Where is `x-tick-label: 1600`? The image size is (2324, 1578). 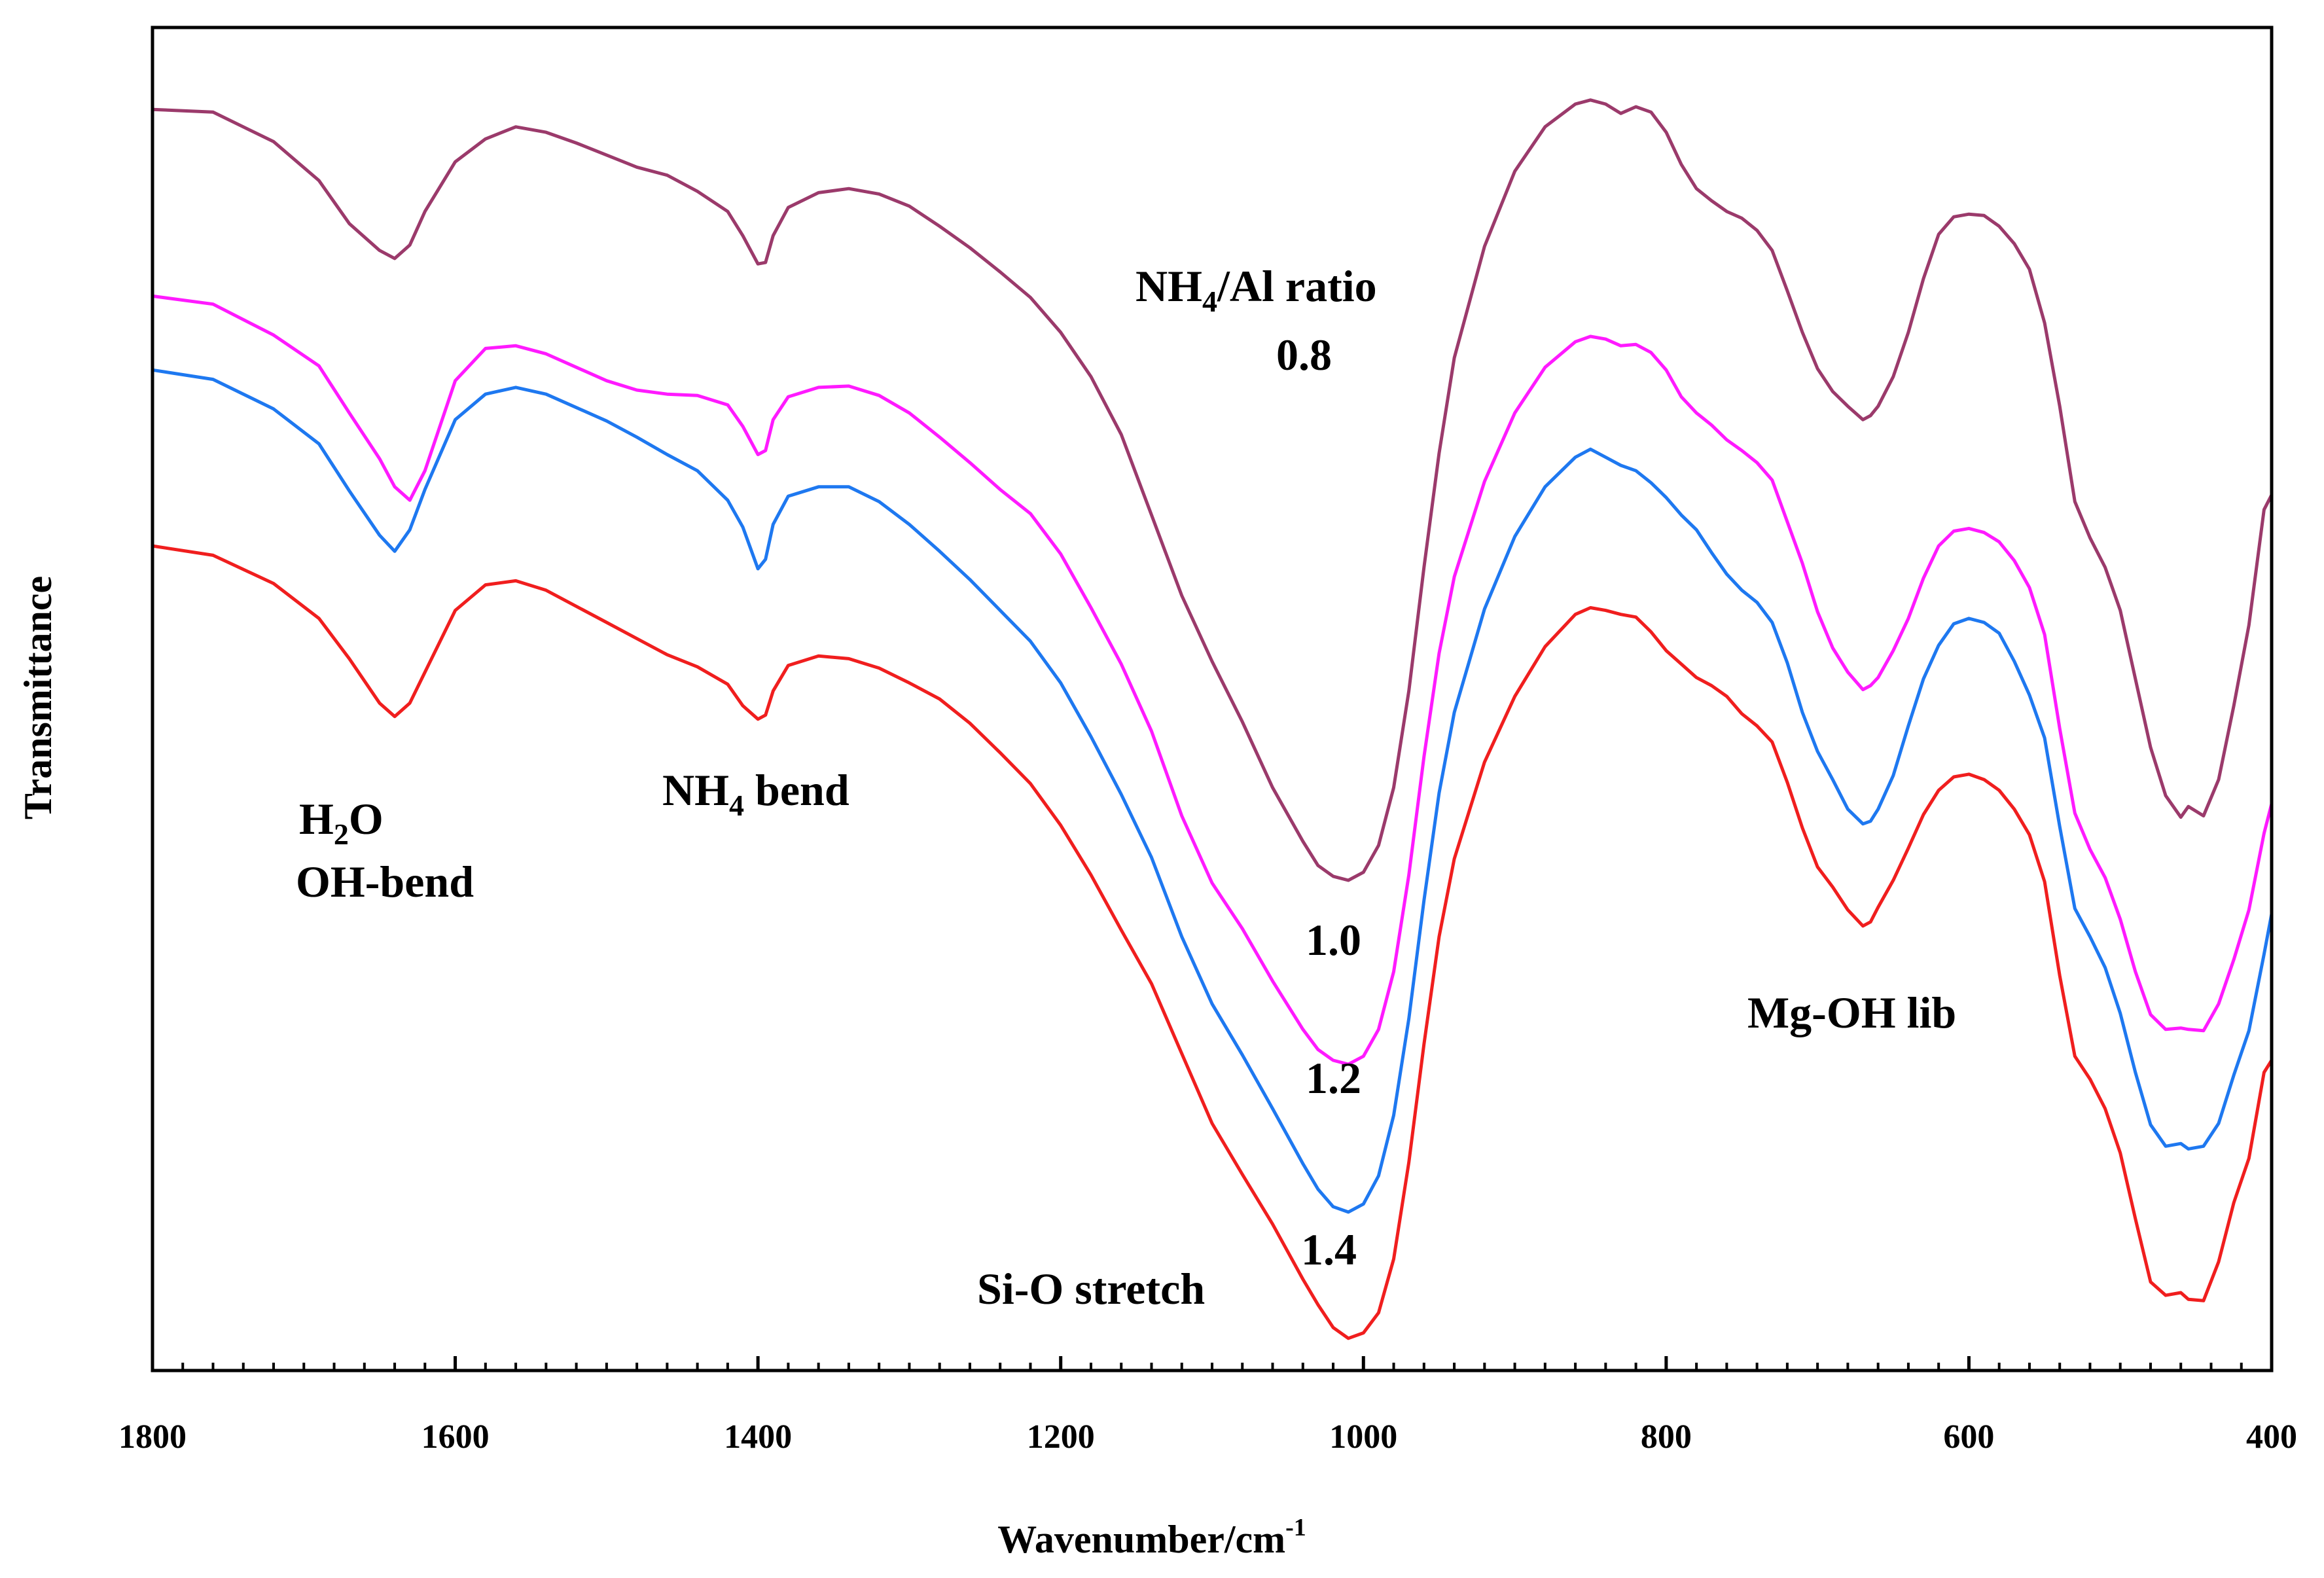 x-tick-label: 1600 is located at coordinates (456, 1437).